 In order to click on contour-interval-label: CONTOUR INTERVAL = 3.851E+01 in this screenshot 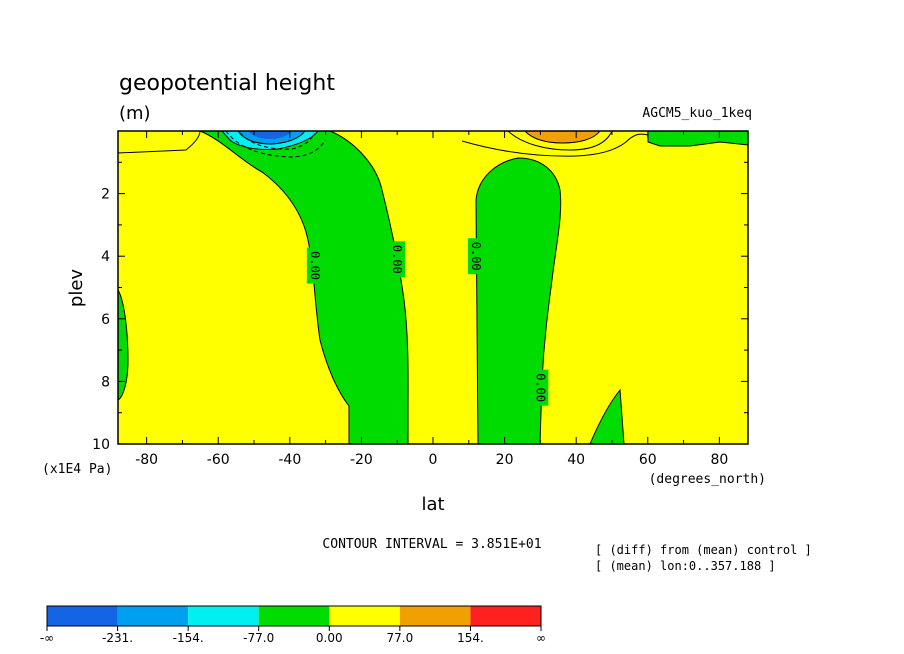, I will do `click(431, 544)`.